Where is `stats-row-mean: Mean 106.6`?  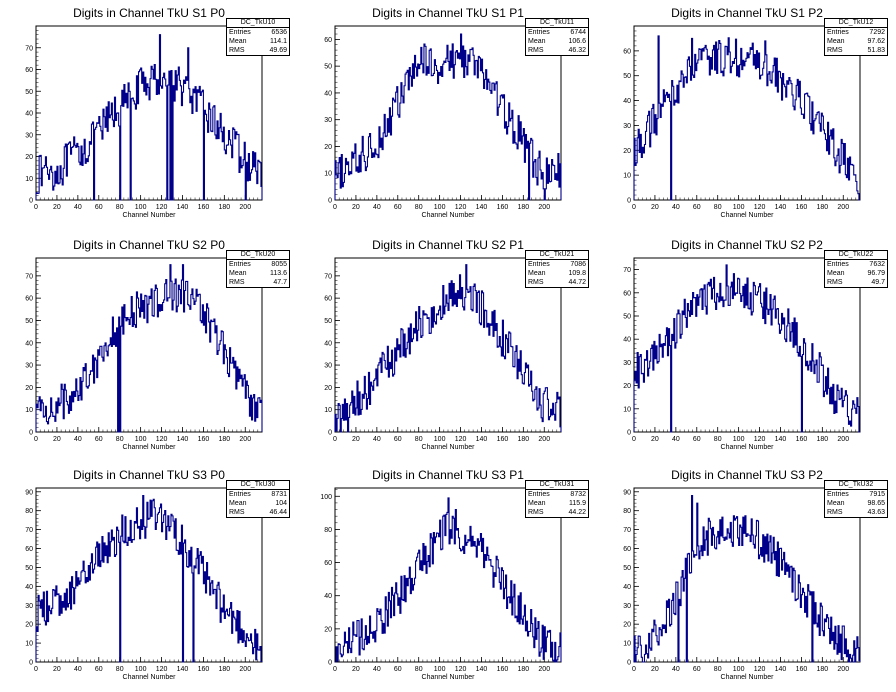 stats-row-mean: Mean 106.6 is located at coordinates (557, 41).